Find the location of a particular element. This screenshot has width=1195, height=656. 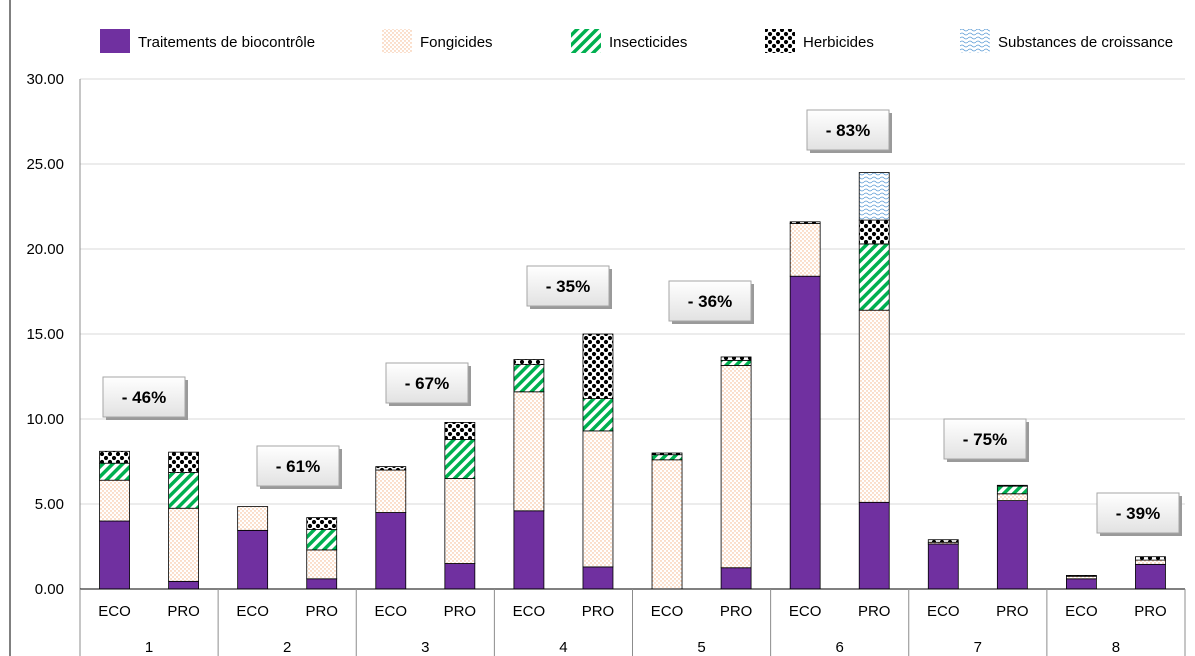

x-group-label: 6 is located at coordinates (840, 647).